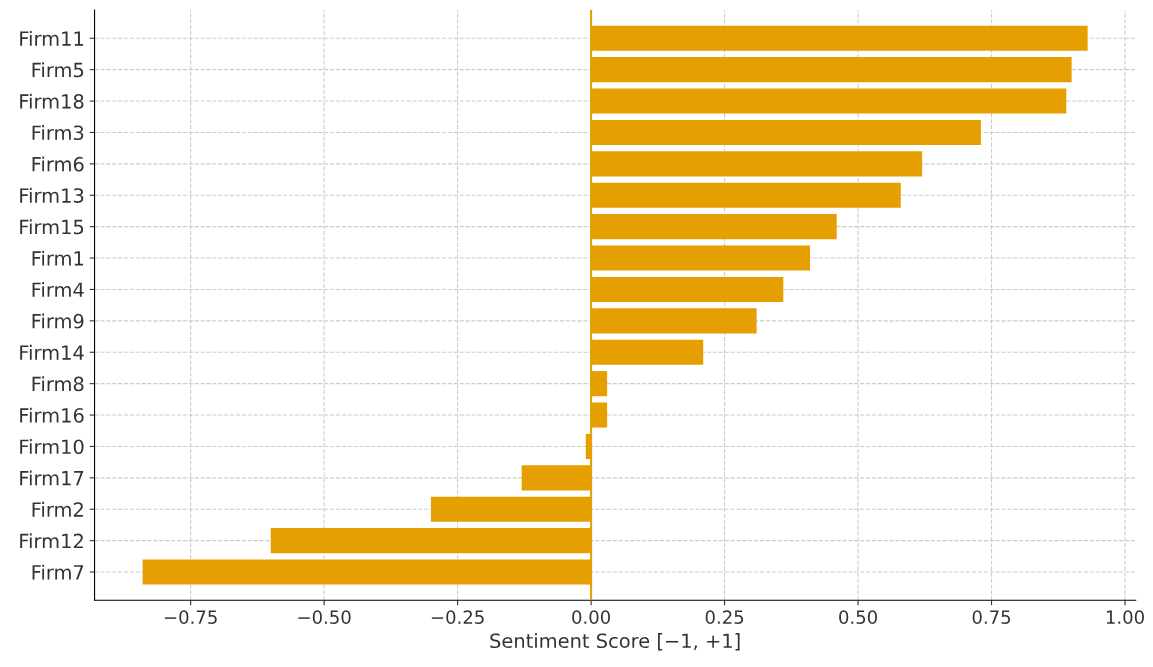  What do you see at coordinates (58, 70) in the screenshot?
I see `y-tick-label: Firm5` at bounding box center [58, 70].